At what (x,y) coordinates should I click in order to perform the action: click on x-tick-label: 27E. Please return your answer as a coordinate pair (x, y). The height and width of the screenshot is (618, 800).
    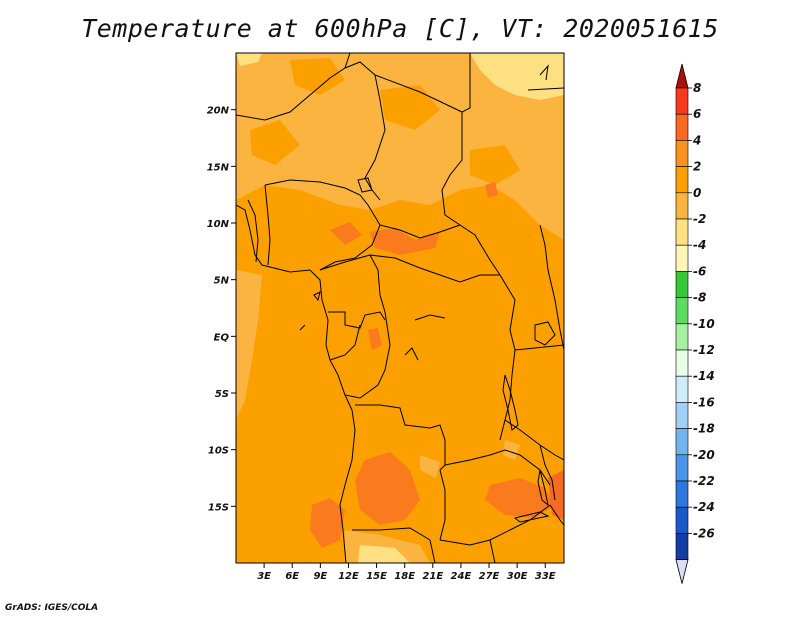
    Looking at the image, I should click on (489, 576).